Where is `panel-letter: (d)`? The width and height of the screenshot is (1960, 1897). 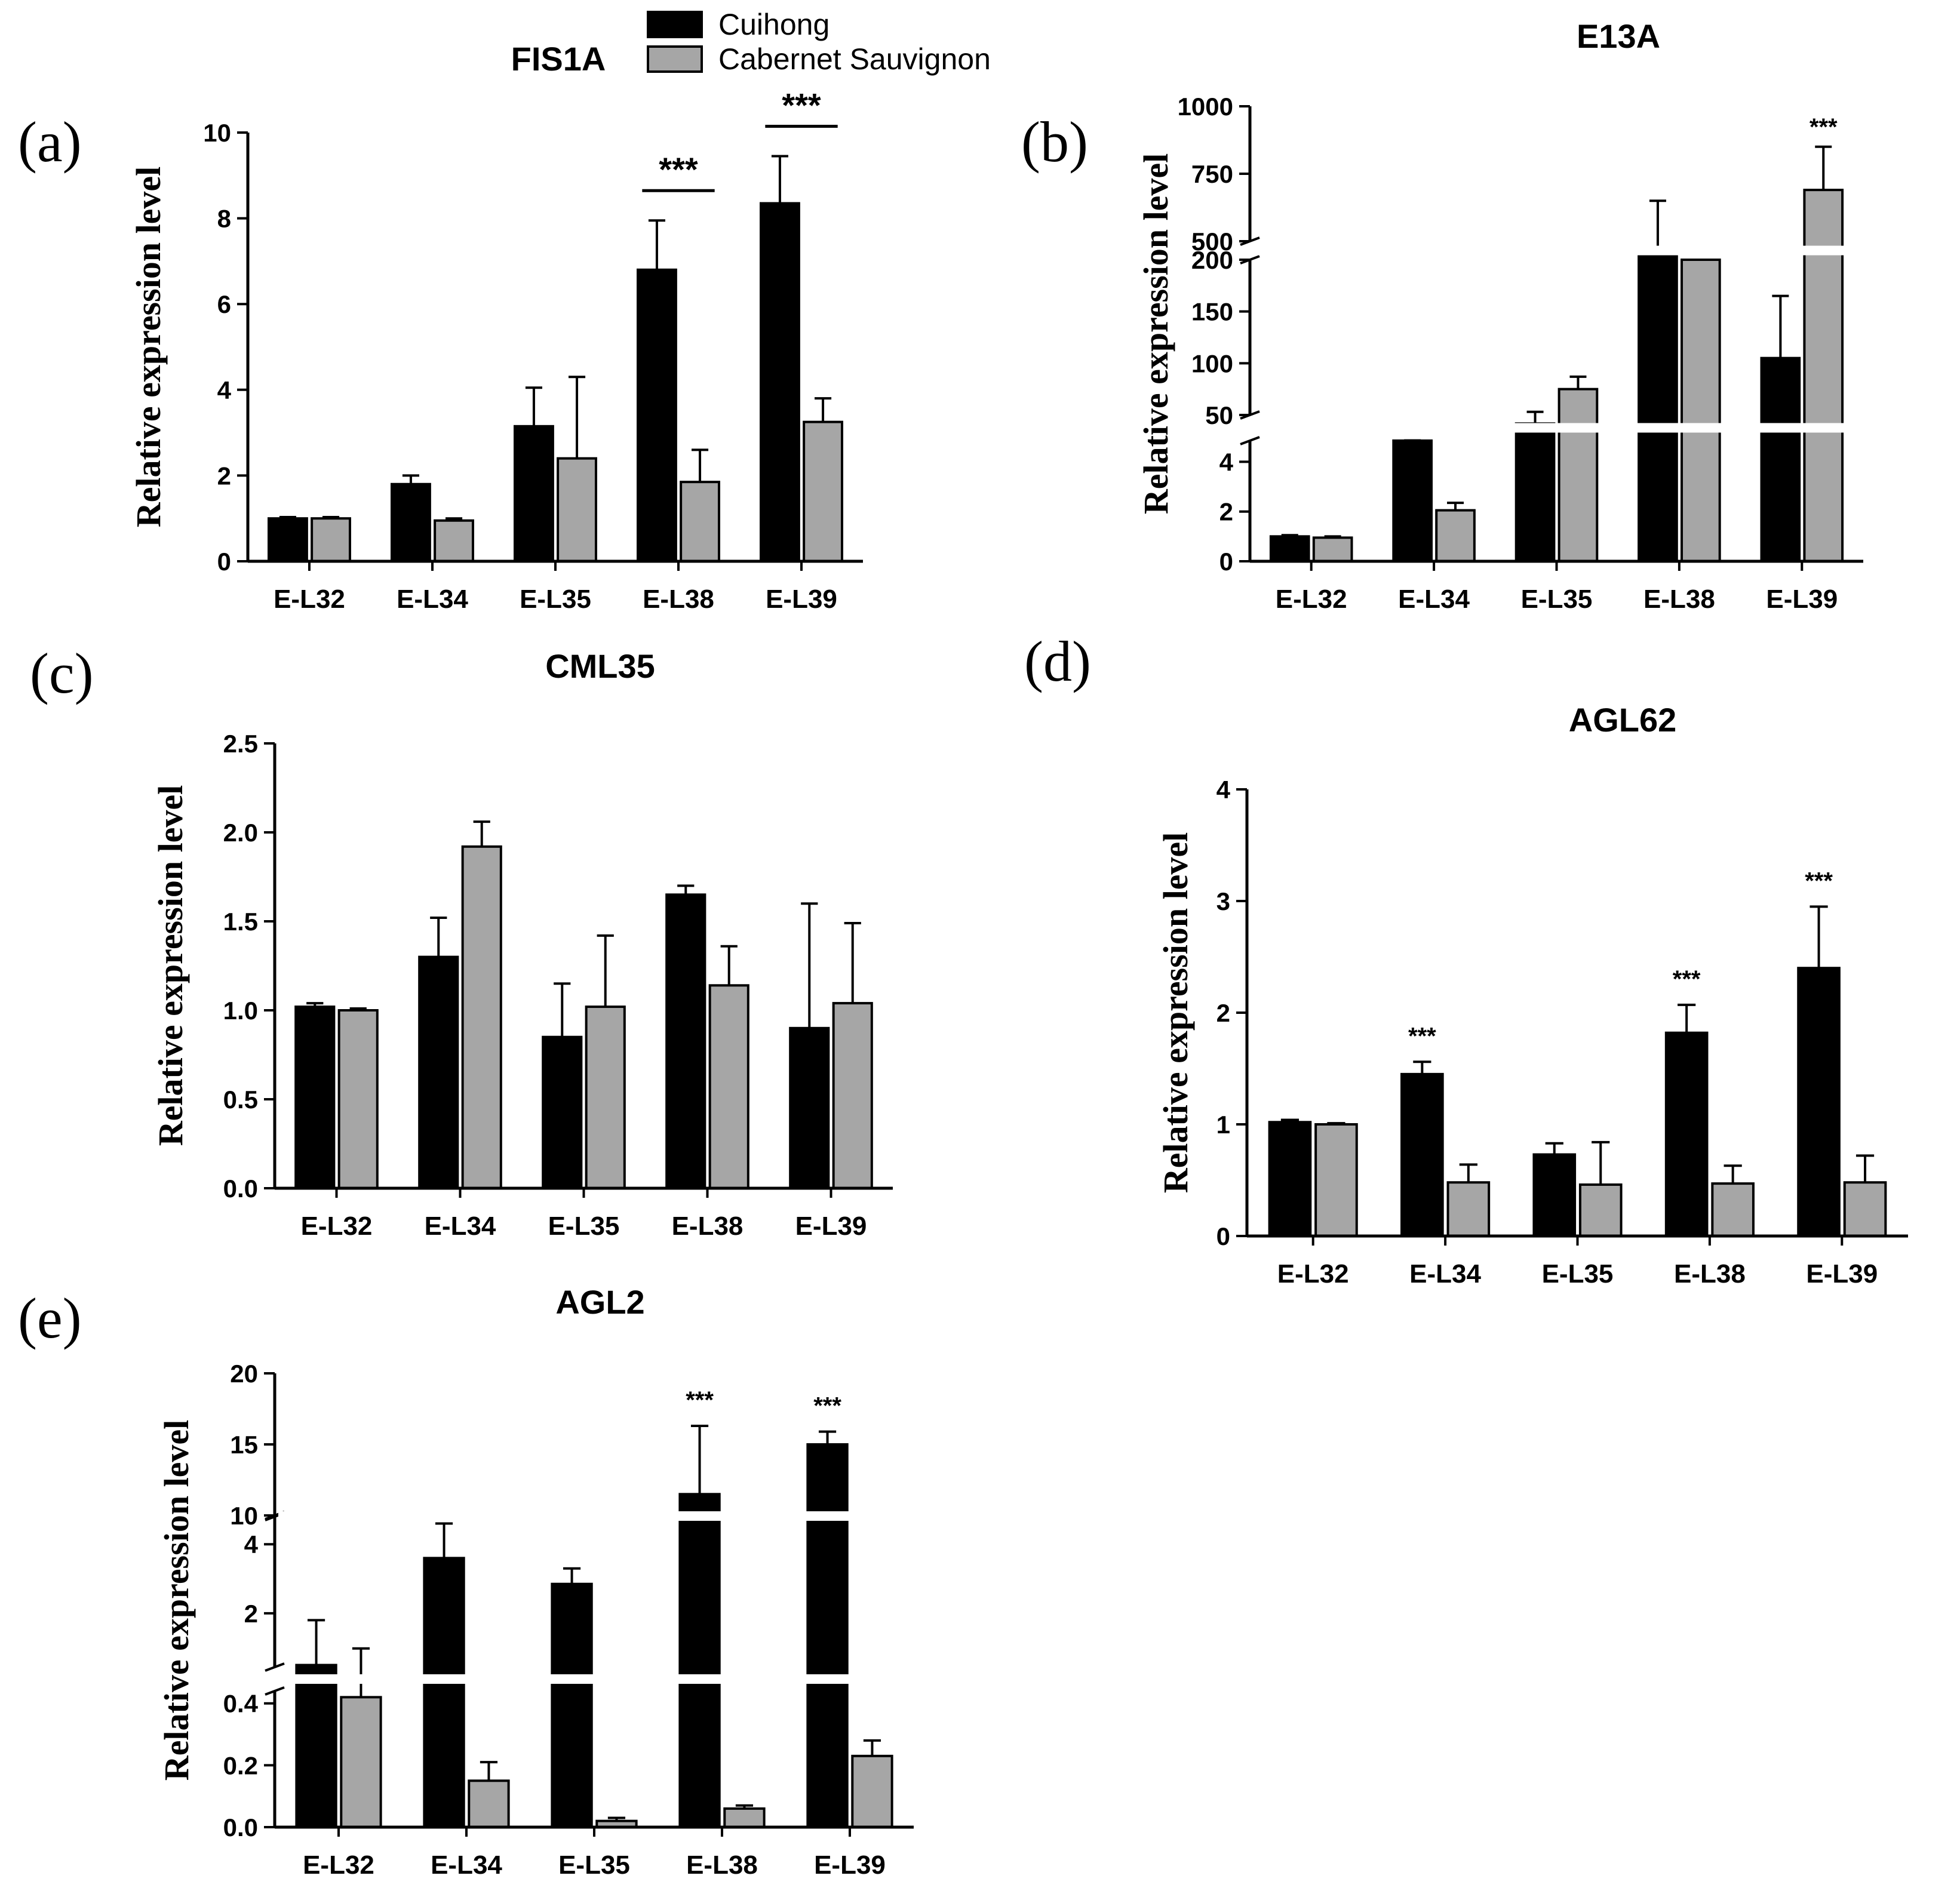 panel-letter: (d) is located at coordinates (1057, 661).